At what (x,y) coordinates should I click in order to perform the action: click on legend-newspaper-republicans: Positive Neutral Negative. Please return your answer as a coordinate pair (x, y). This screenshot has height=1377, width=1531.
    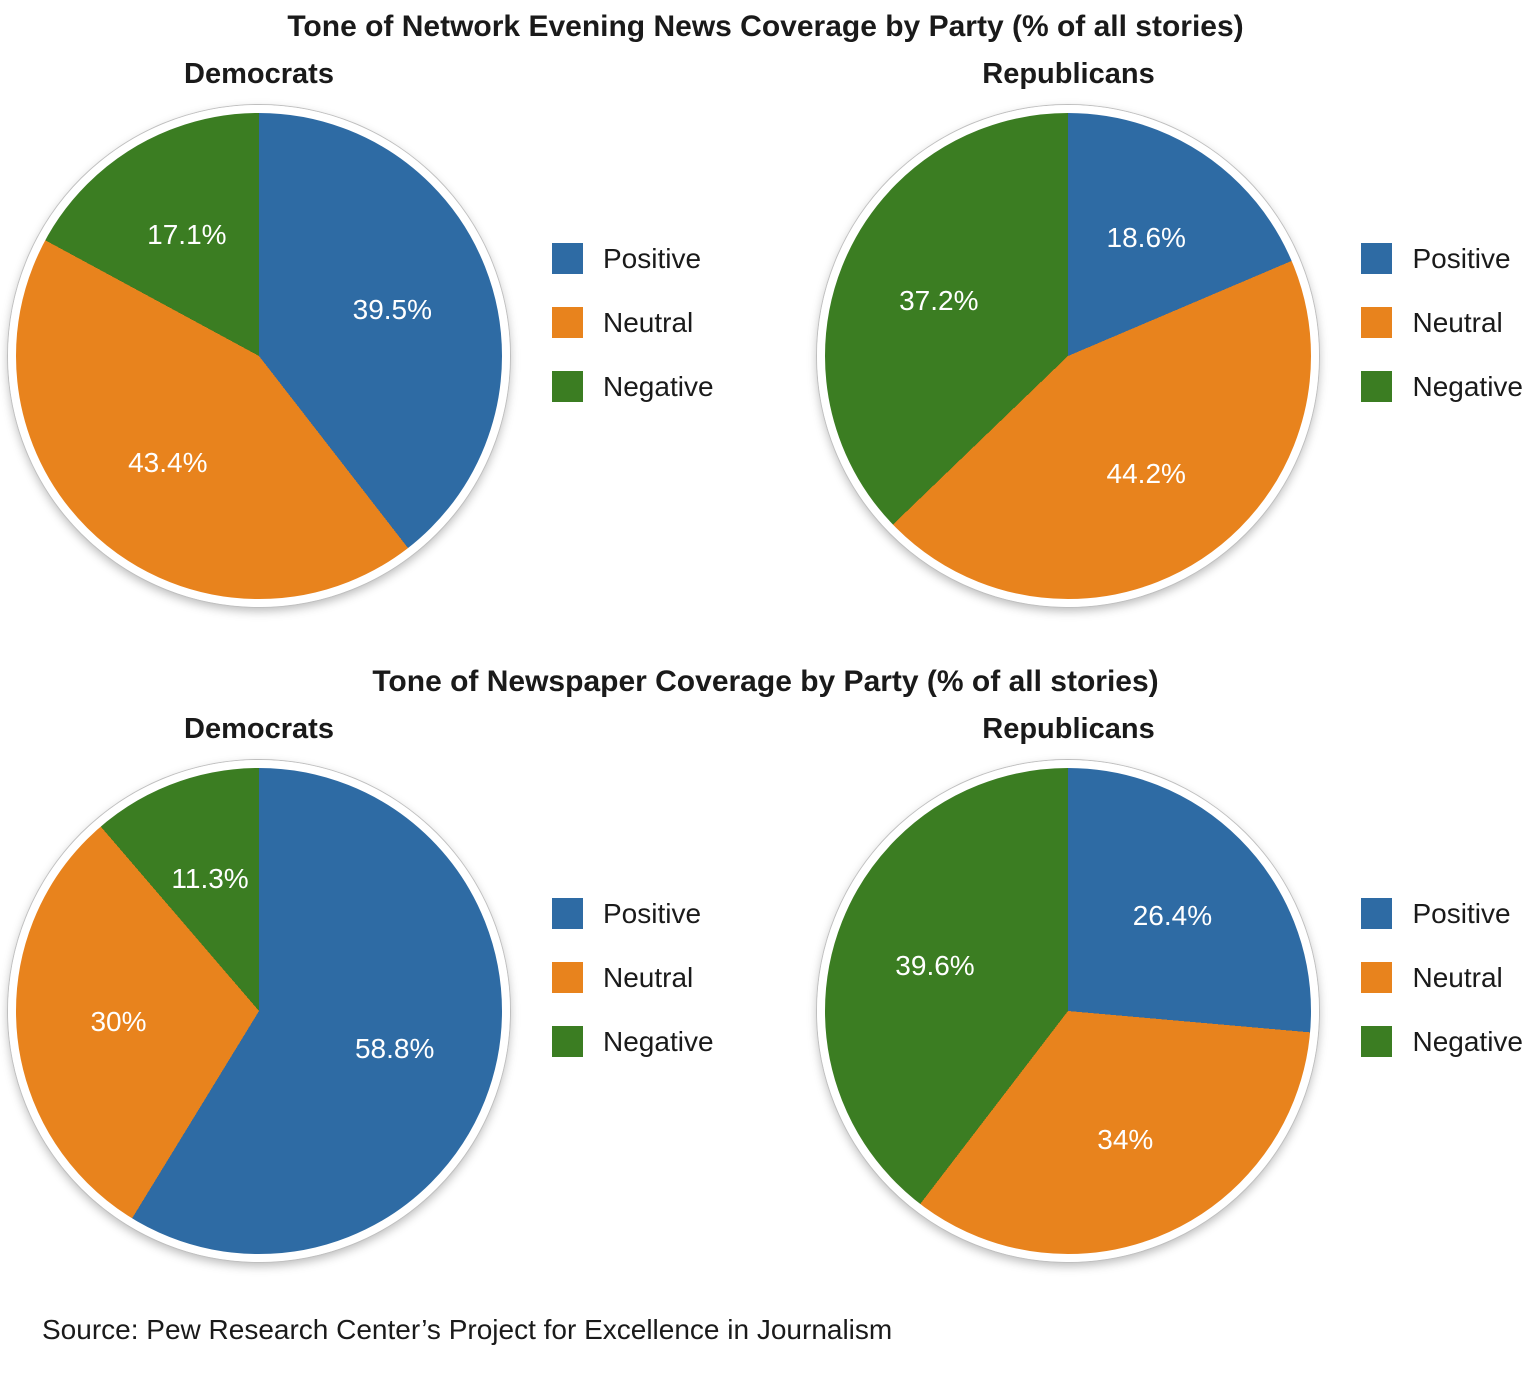
    Looking at the image, I should click on (1442, 978).